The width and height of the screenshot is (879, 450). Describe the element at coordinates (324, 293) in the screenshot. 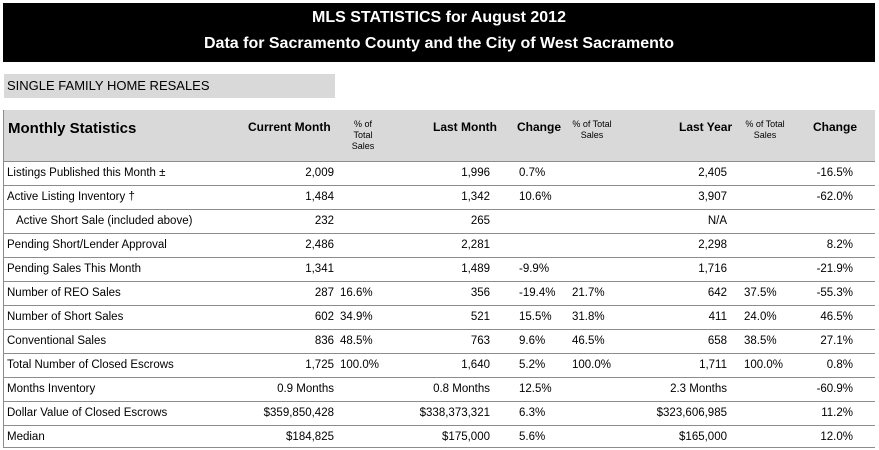

I see `current-month-value: 287` at that location.